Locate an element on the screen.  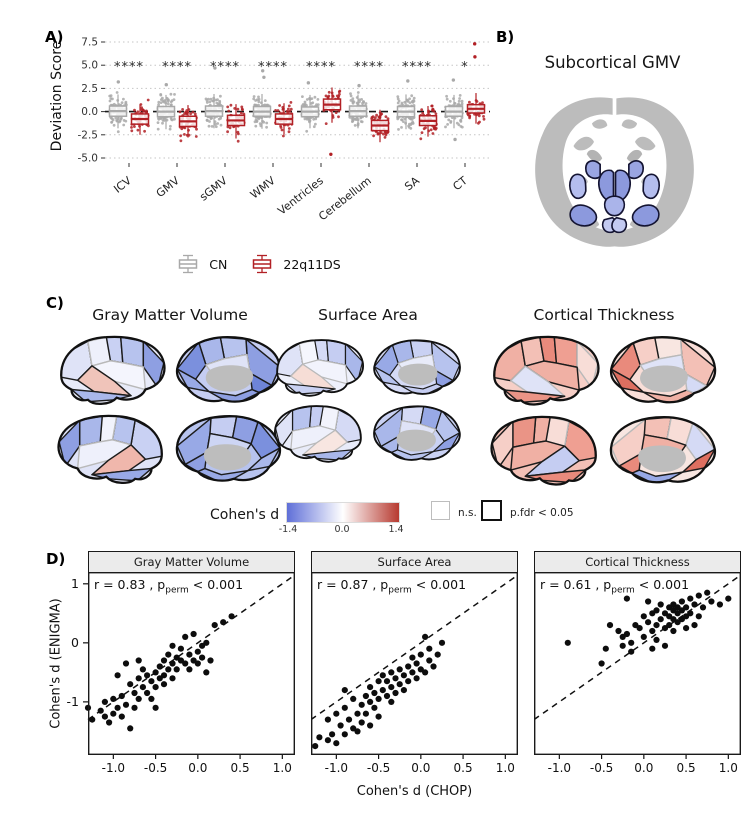
scatter-sa: -1.0 -0.5 0.0 0.5 1.0 is located at coordinates (414, 673).